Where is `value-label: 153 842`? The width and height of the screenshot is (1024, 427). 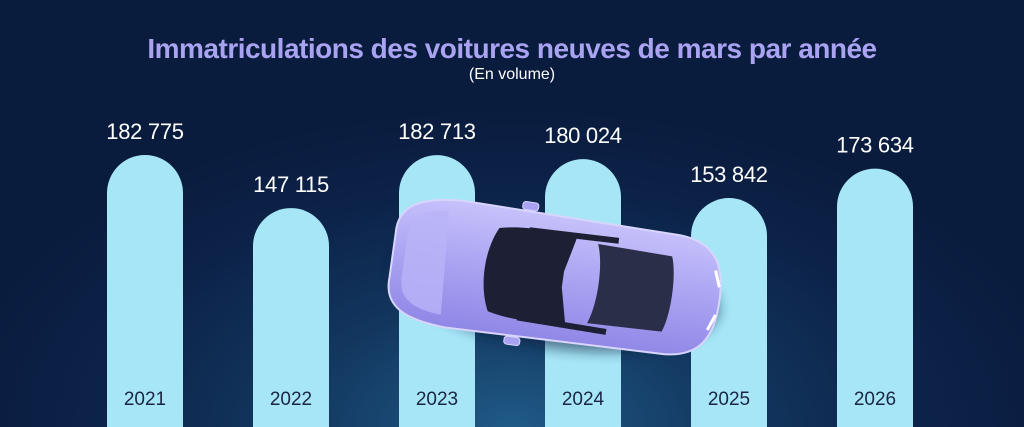
value-label: 153 842 is located at coordinates (728, 174).